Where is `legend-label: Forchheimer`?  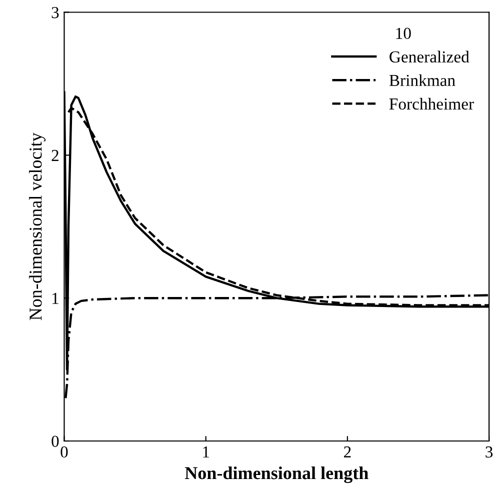 legend-label: Forchheimer is located at coordinates (431, 104).